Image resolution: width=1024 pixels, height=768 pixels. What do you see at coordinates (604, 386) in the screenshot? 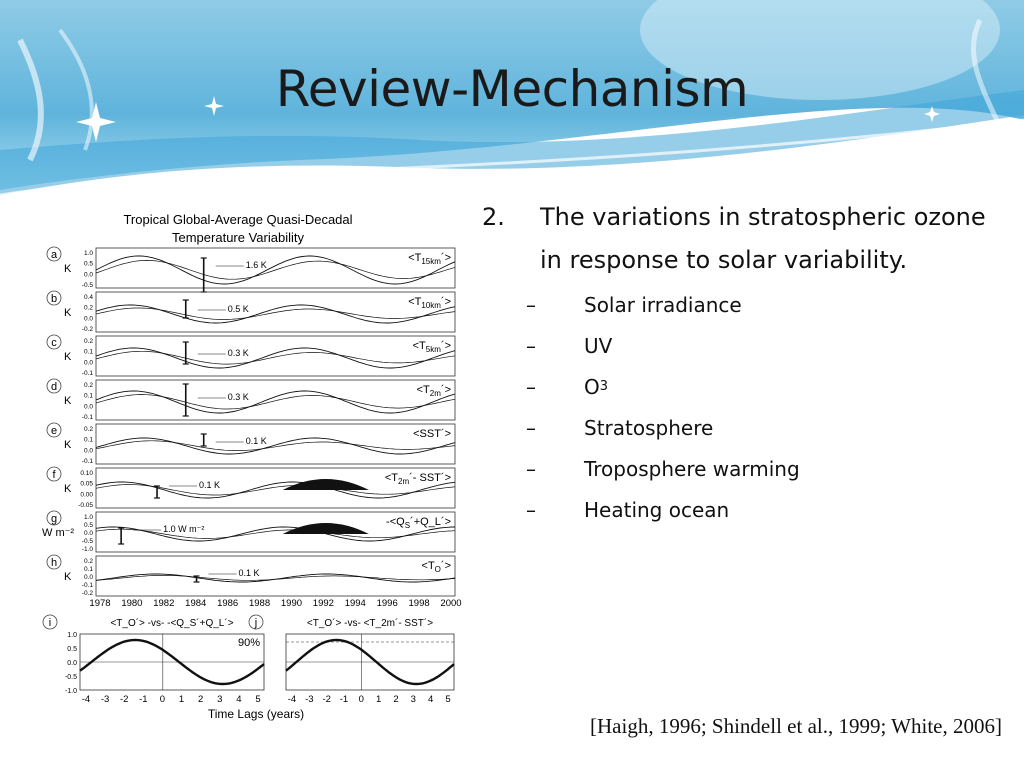
I see `subscript: 3` at bounding box center [604, 386].